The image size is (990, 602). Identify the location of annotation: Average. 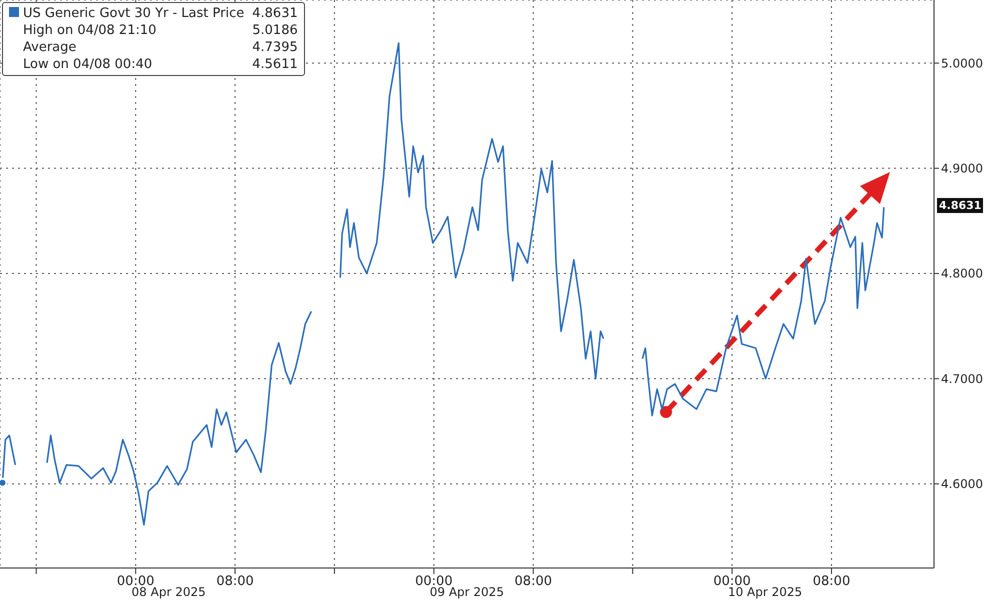
(50, 47).